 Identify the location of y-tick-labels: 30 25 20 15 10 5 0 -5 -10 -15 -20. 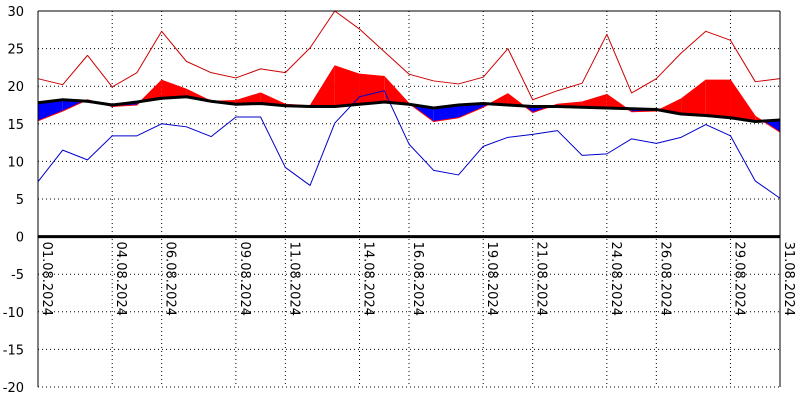
(13, 200).